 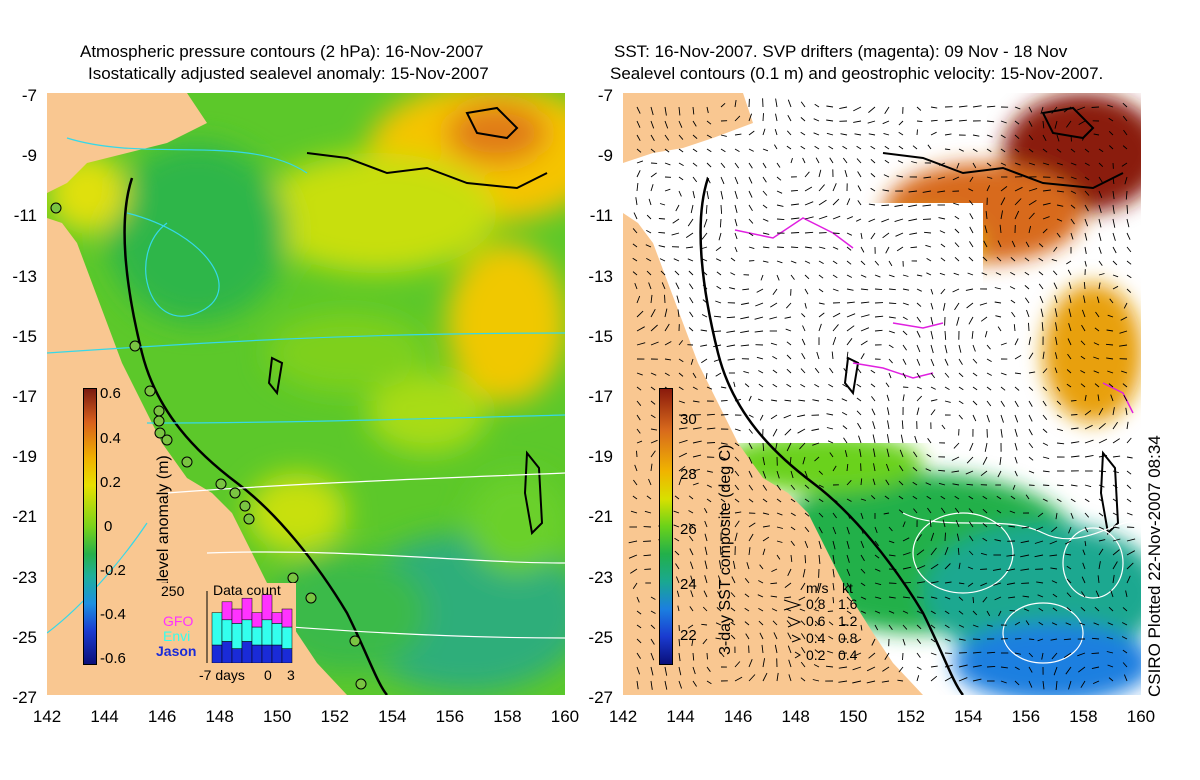 What do you see at coordinates (600, 336) in the screenshot?
I see `right-y-tick: -15` at bounding box center [600, 336].